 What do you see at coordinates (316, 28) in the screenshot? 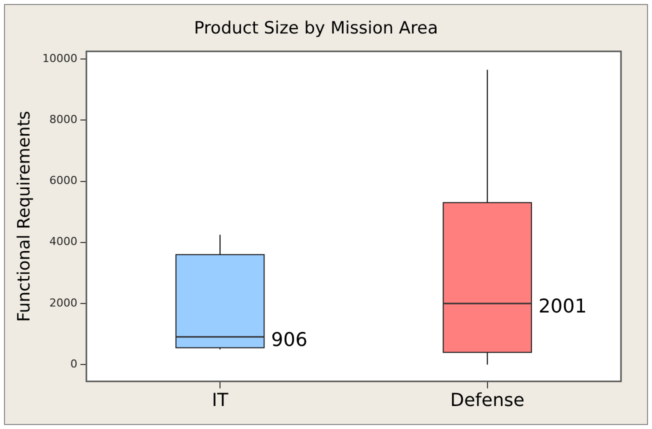
I see `chart-title: Product Size by Mission Area` at bounding box center [316, 28].